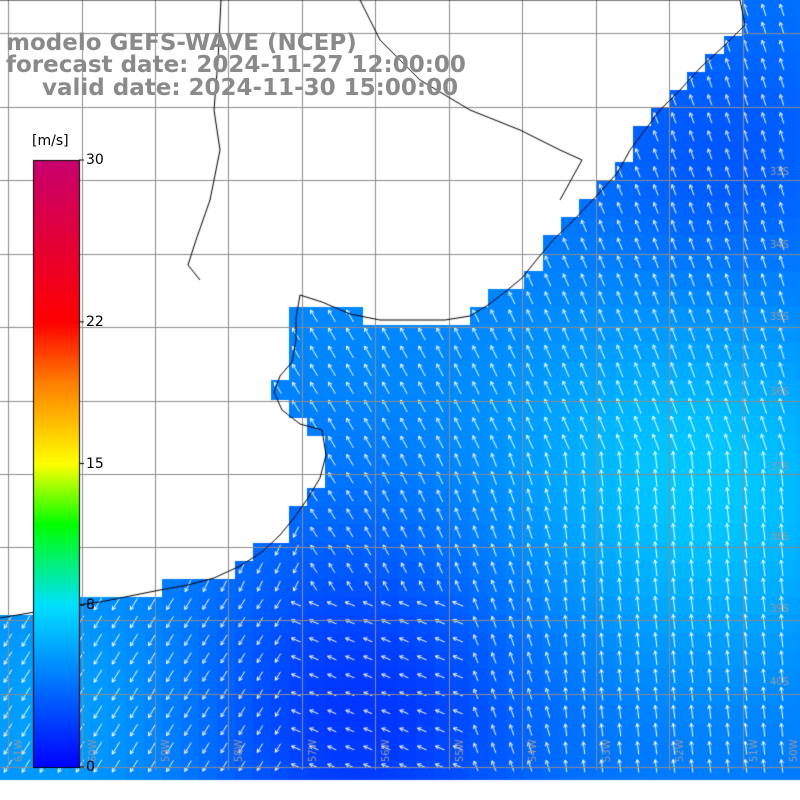  I want to click on model-title: modelo GEFS-WAVE (NCEP), so click(181, 43).